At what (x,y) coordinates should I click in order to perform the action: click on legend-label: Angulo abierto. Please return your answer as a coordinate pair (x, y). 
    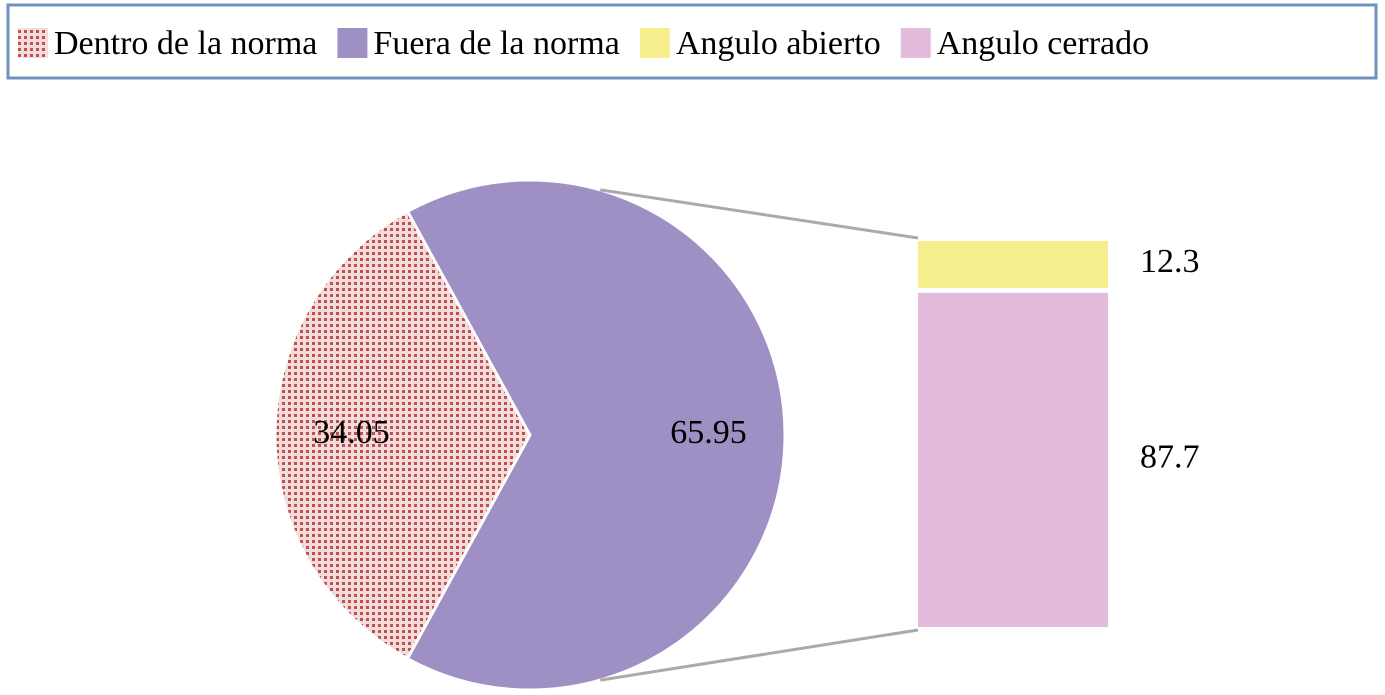
    Looking at the image, I should click on (778, 43).